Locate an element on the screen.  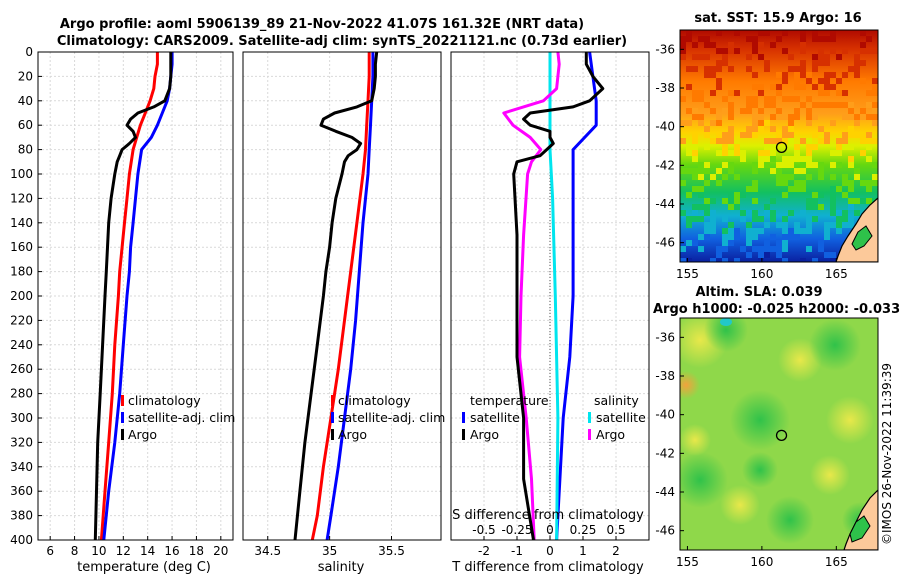
diff-xlabel-bottom: T difference from climatology is located at coordinates (547, 567).